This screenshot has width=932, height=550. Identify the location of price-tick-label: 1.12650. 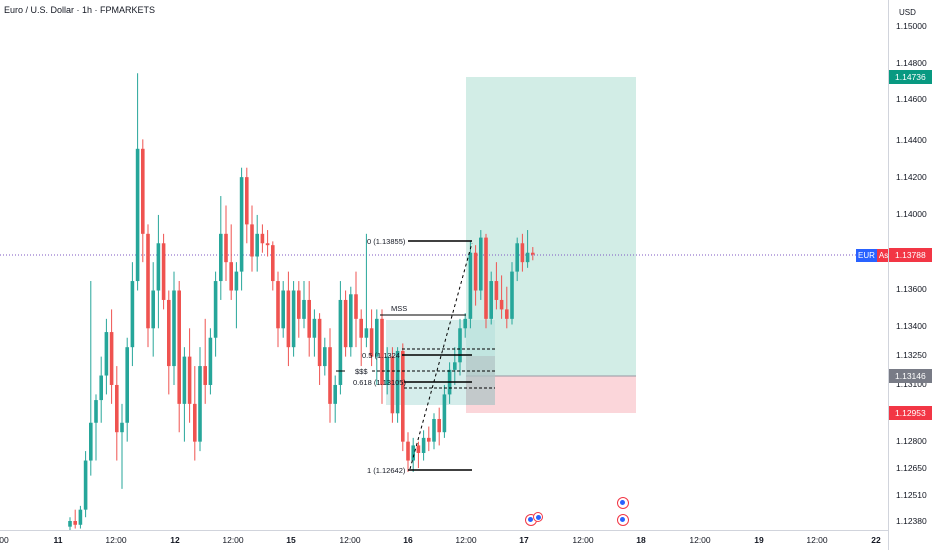
(911, 468).